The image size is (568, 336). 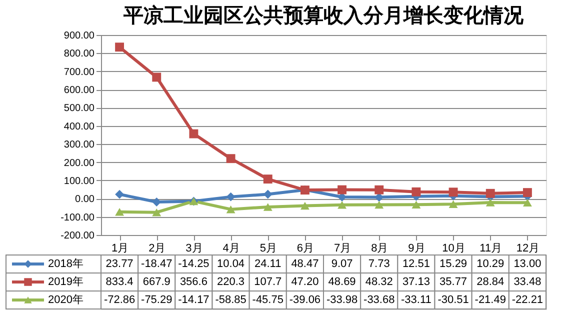 I want to click on x-tick-label: 1月, so click(x=120, y=248).